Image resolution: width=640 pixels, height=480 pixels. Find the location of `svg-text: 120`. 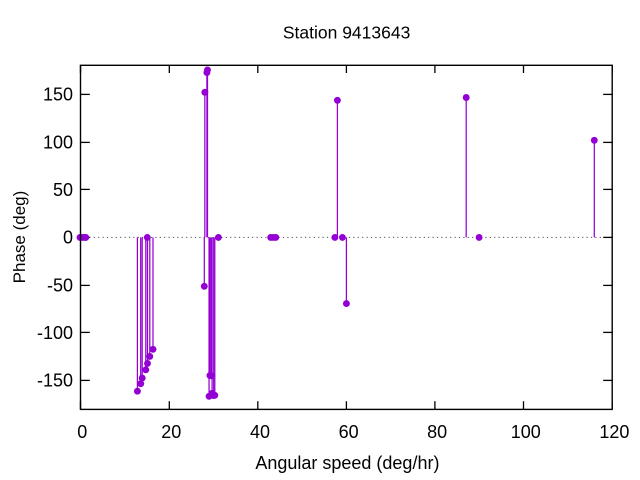

svg-text: 120 is located at coordinates (614, 432).